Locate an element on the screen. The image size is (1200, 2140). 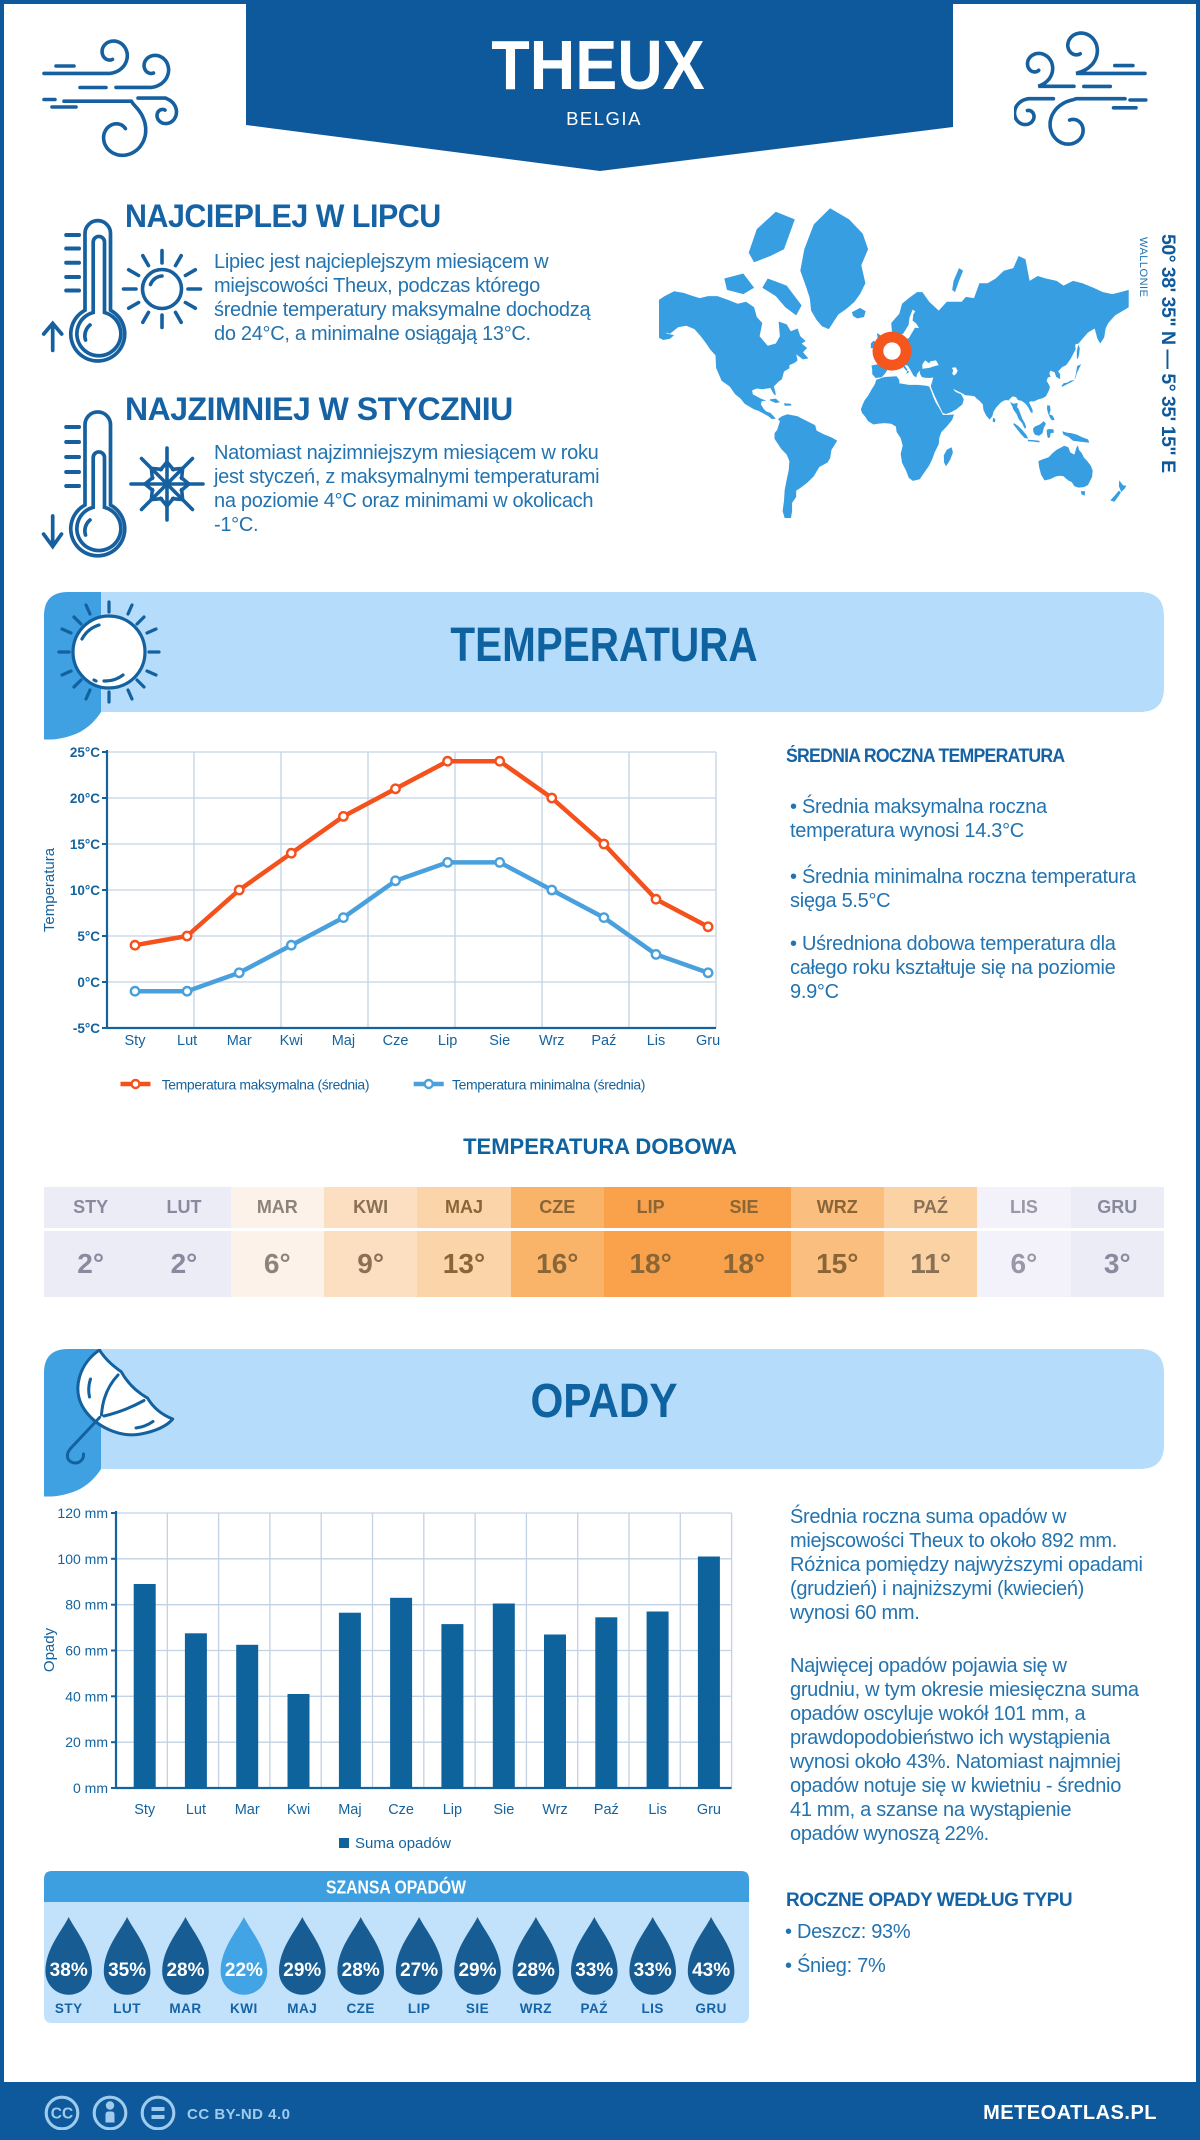
svg-text: 15°C is located at coordinates (85, 844).